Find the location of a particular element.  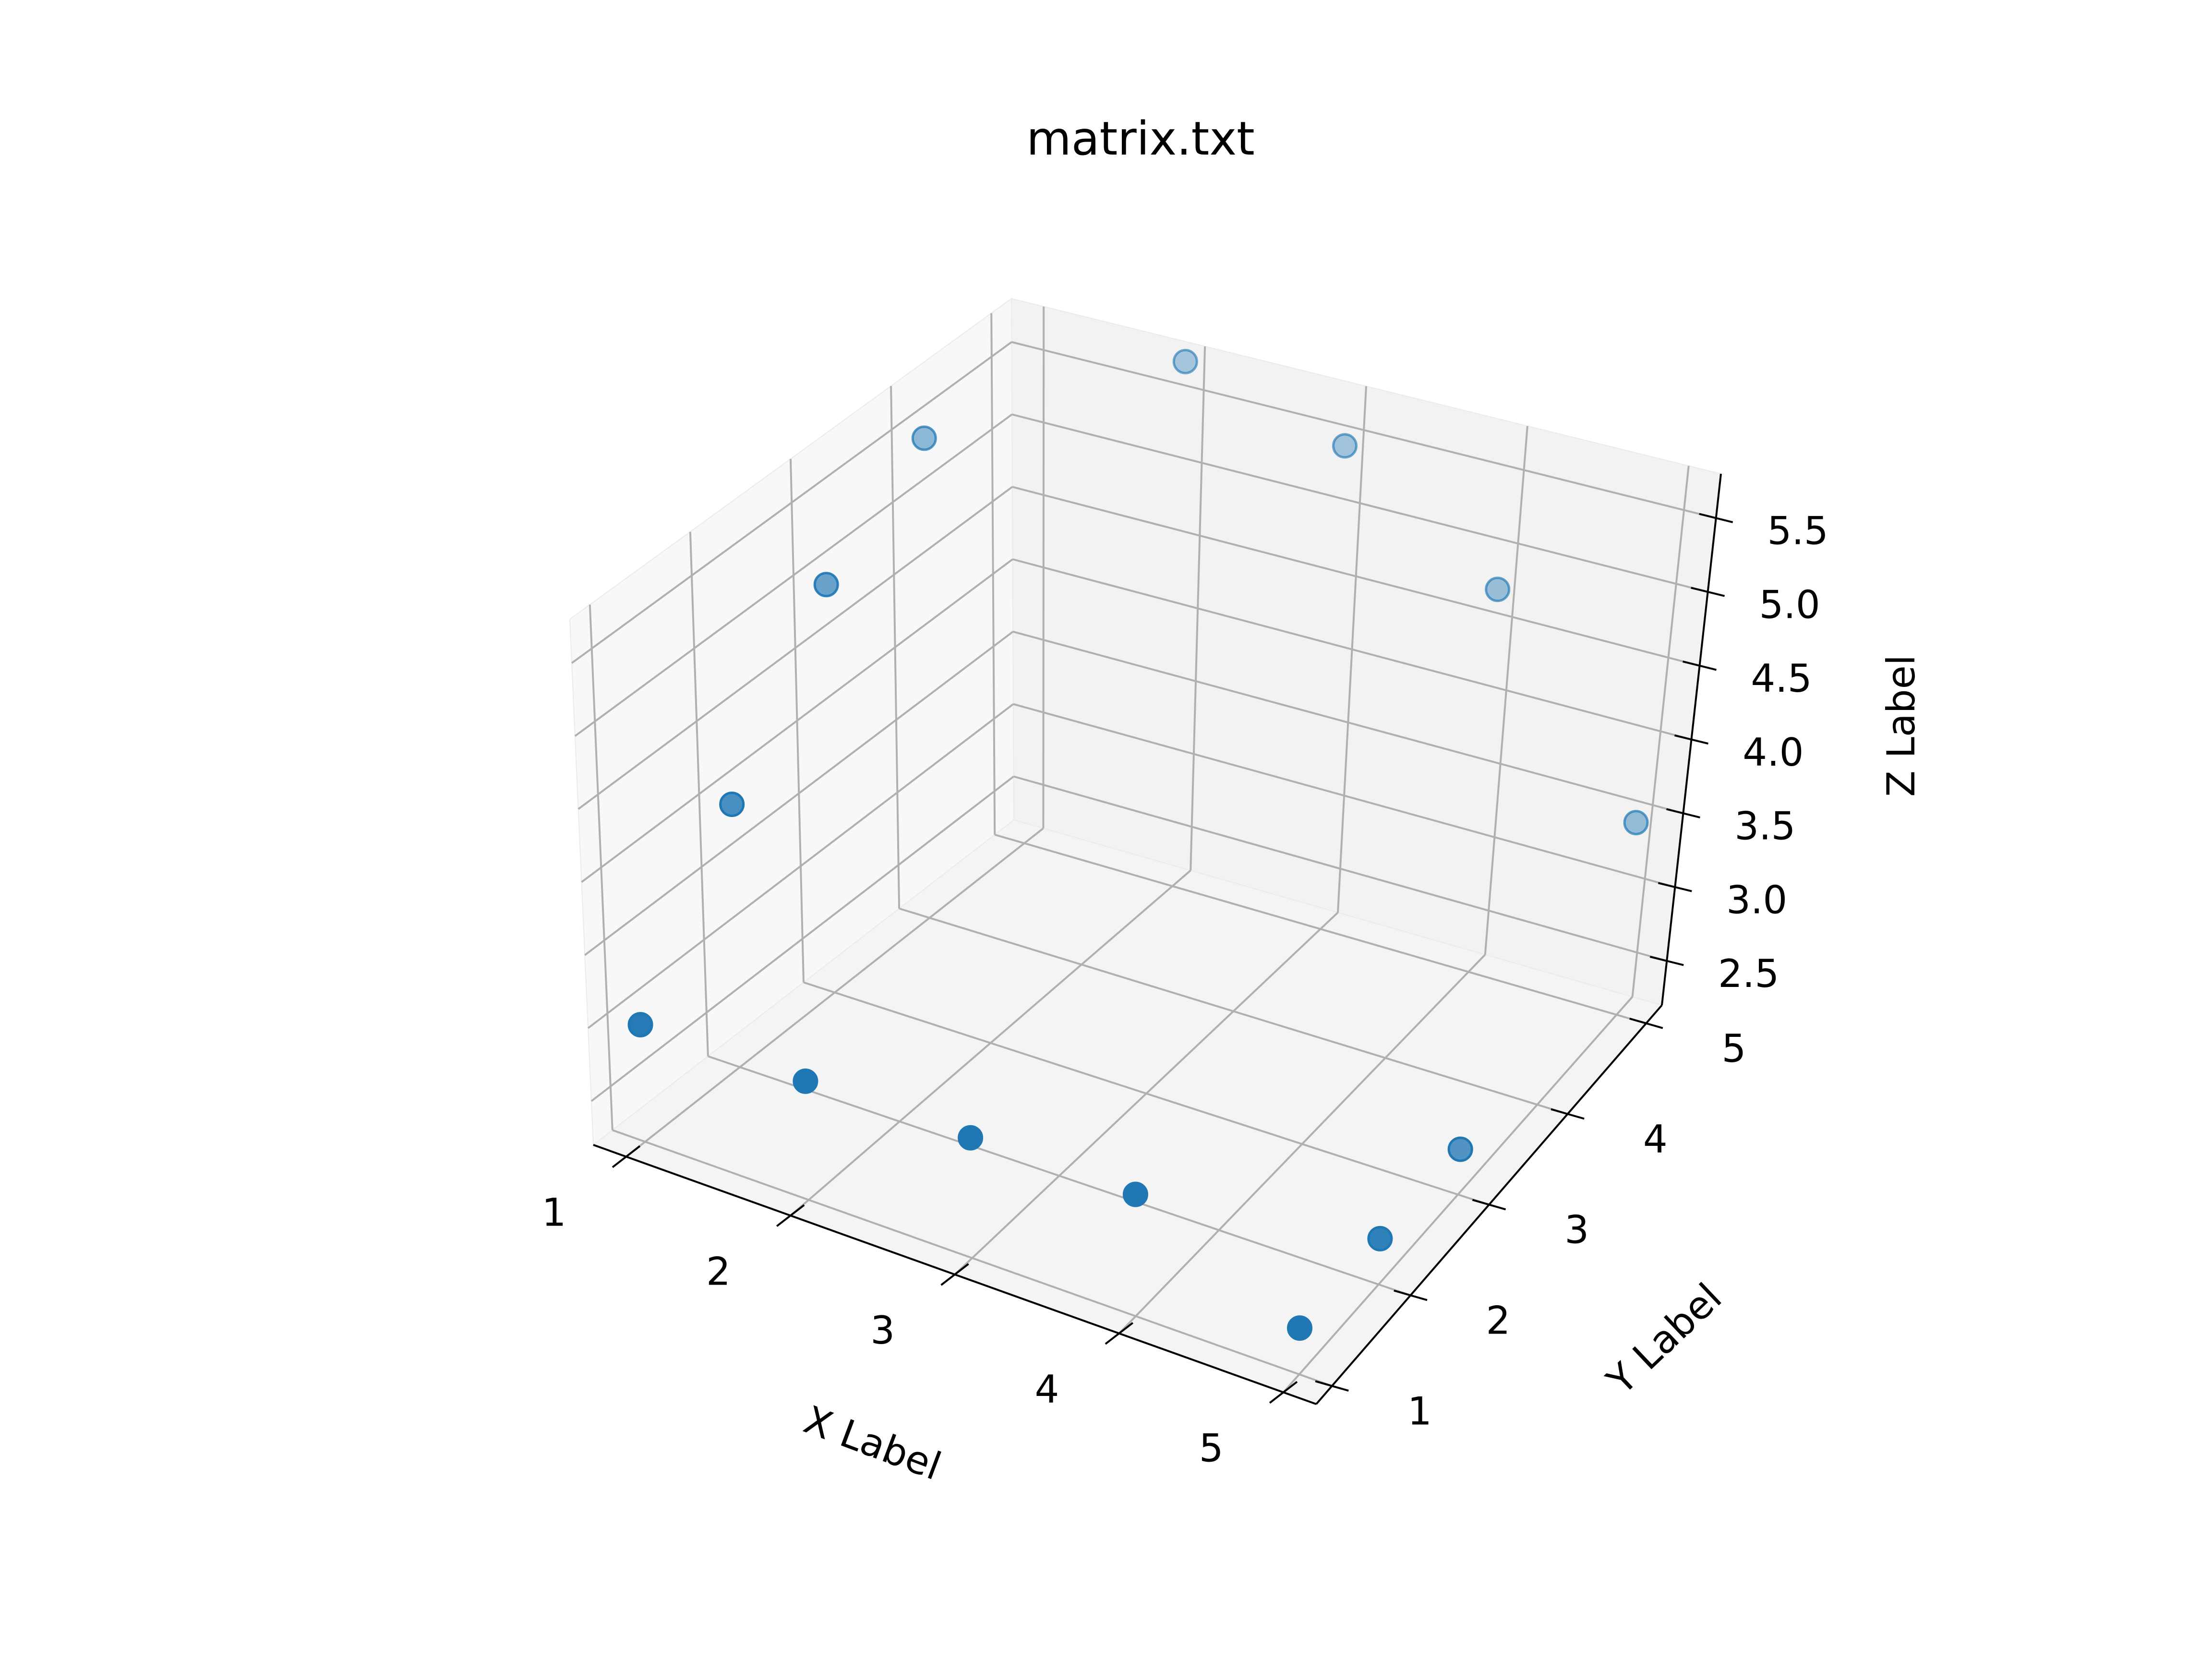

z-tick-label: 5.0 is located at coordinates (1789, 605).